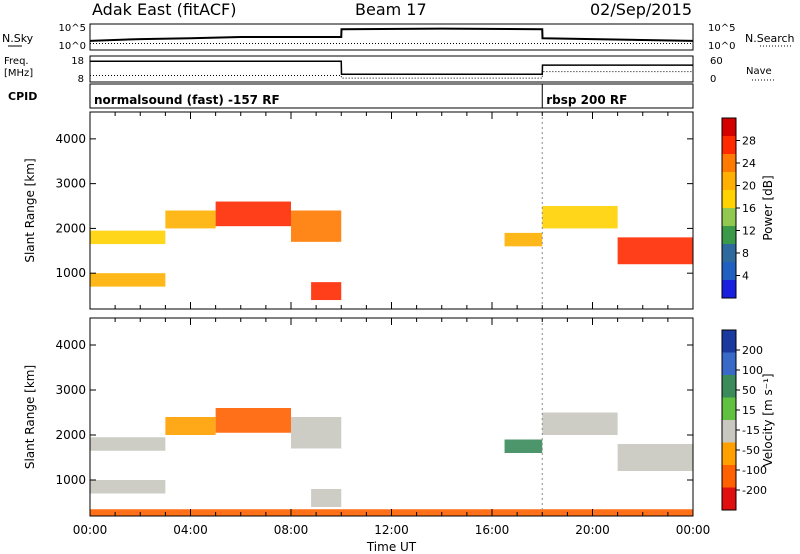 This screenshot has width=800, height=554. I want to click on velocity-colorbar-title: Velocity [m s⁻¹], so click(768, 419).